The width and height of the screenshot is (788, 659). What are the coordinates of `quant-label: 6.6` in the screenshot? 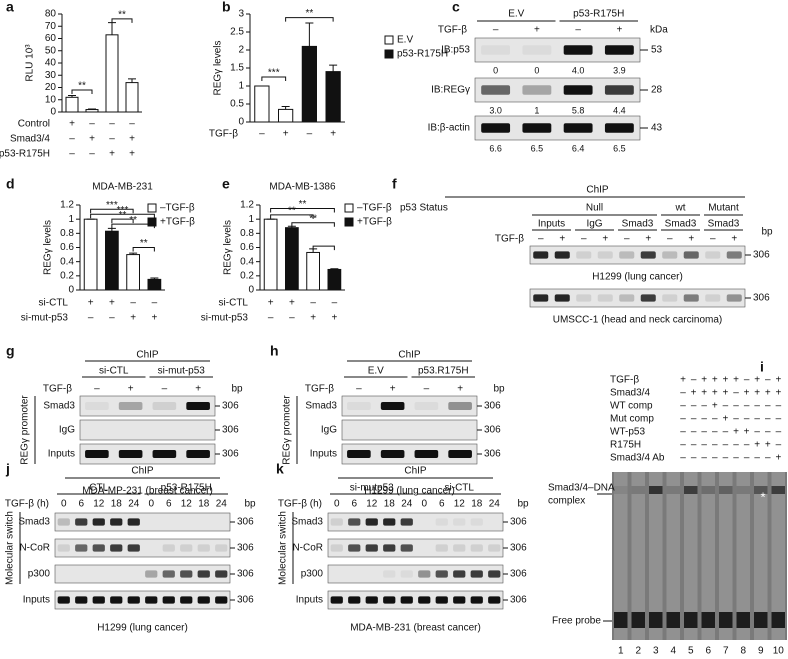 It's located at (495, 148).